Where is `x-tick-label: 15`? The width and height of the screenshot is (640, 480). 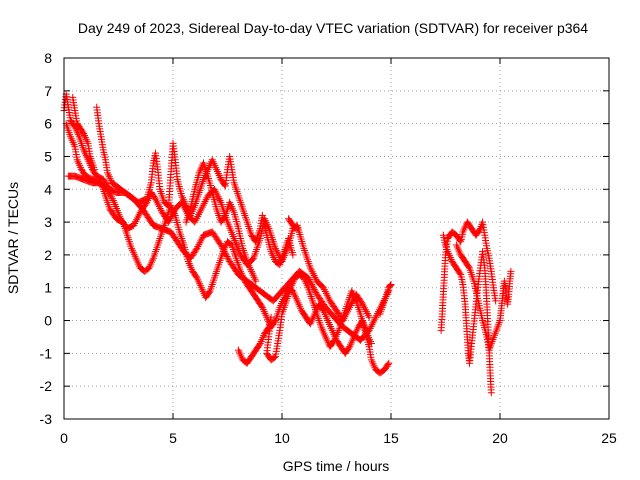 x-tick-label: 15 is located at coordinates (391, 438).